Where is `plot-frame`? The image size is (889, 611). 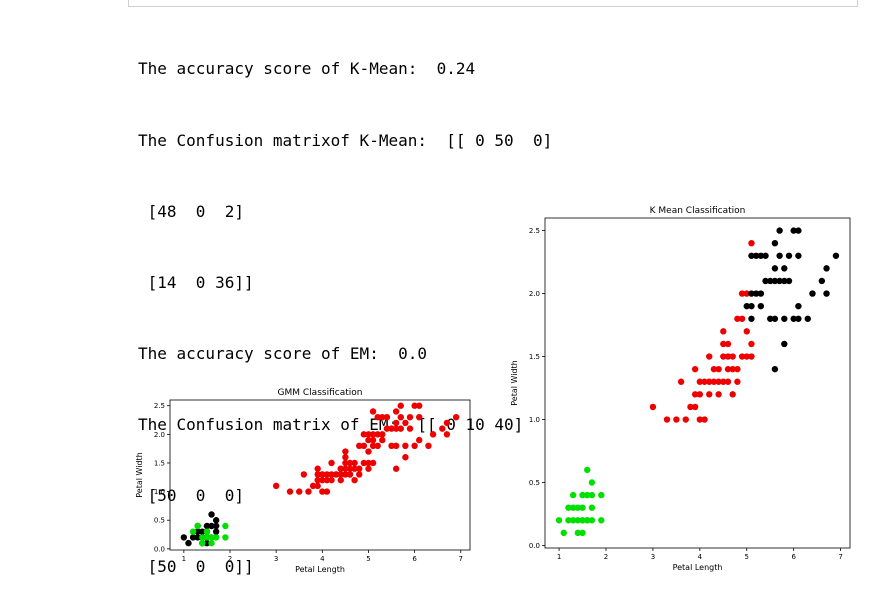 plot-frame is located at coordinates (320, 475).